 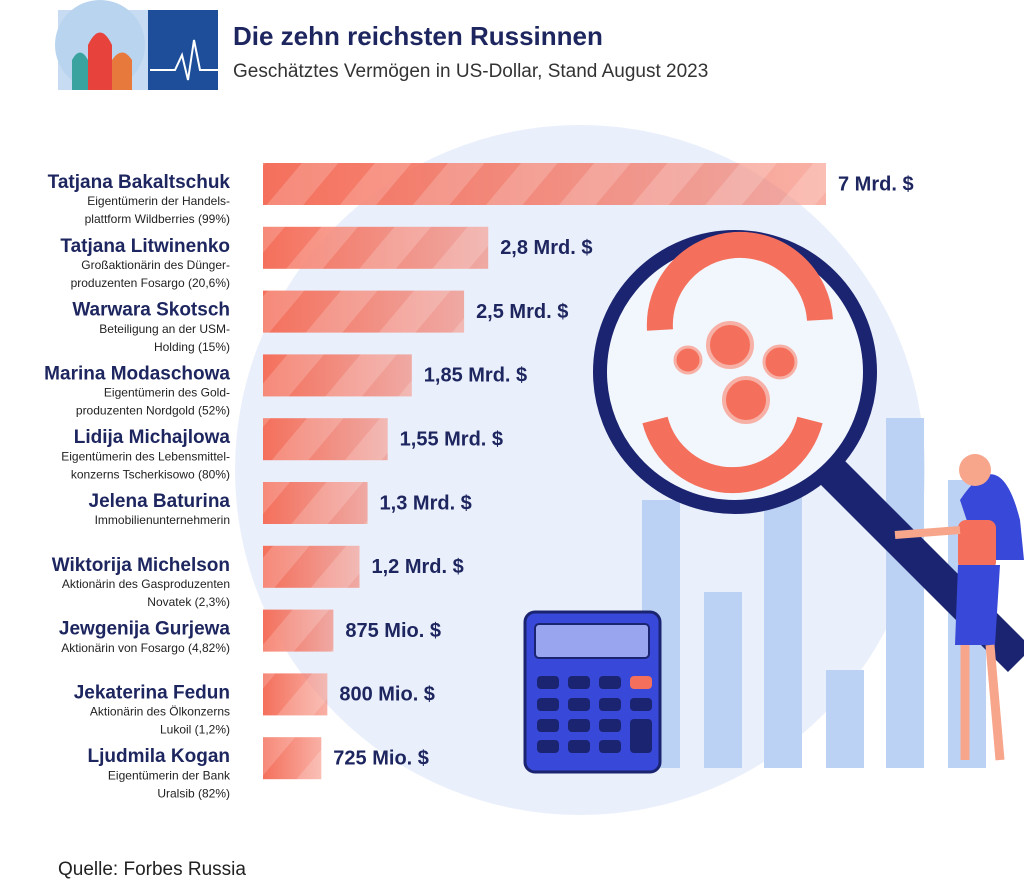 I want to click on value-label: 1,85 Mrd. $, so click(x=475, y=376).